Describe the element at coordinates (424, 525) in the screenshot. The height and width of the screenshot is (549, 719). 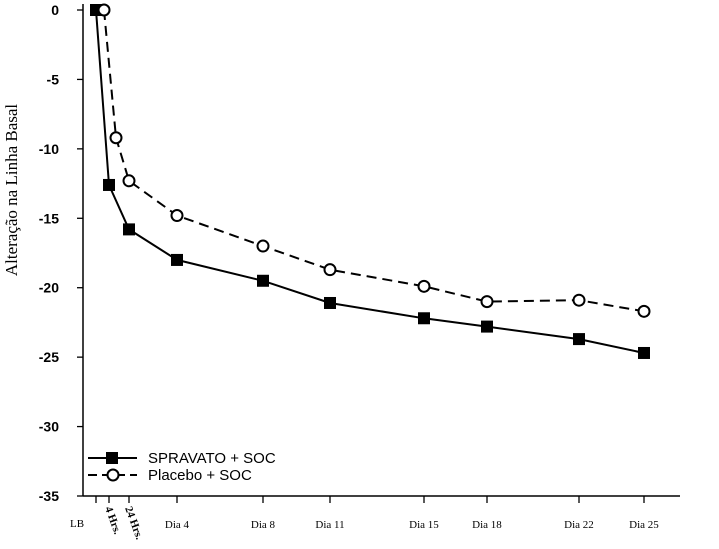
I see `x-tick-label: Dia 15` at that location.